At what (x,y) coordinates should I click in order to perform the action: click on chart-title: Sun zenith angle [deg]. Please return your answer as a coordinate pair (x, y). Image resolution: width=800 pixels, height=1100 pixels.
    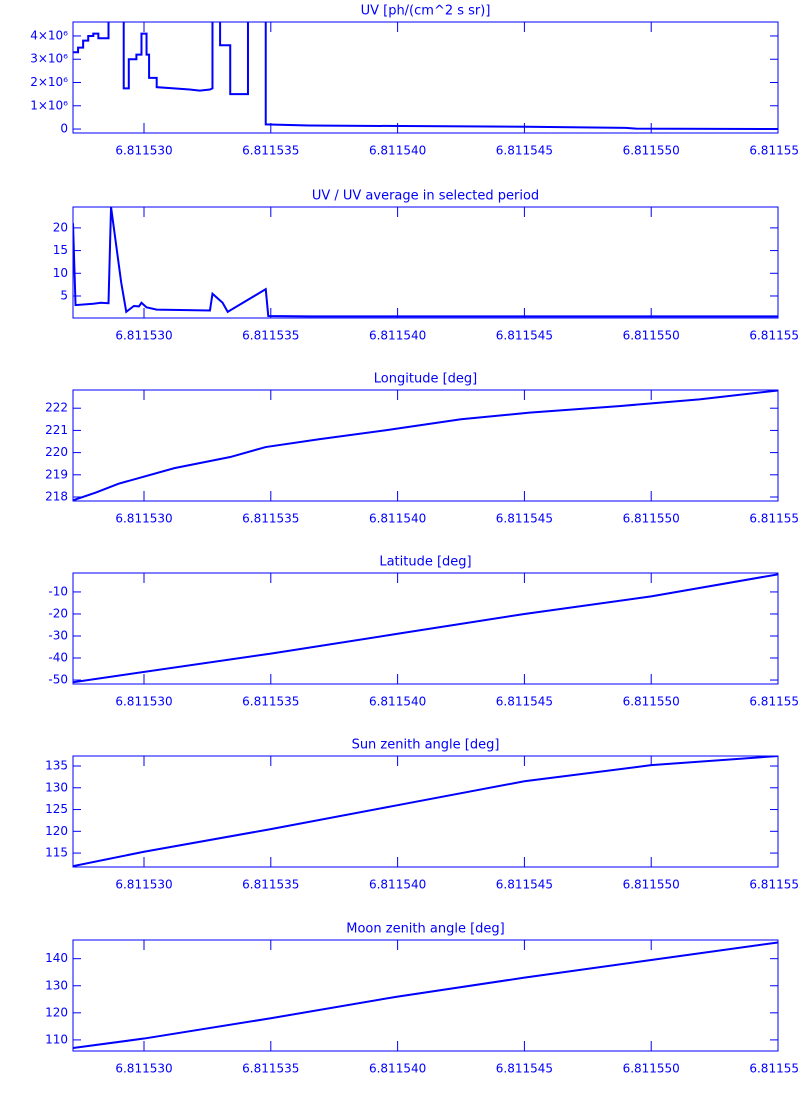
    Looking at the image, I should click on (426, 745).